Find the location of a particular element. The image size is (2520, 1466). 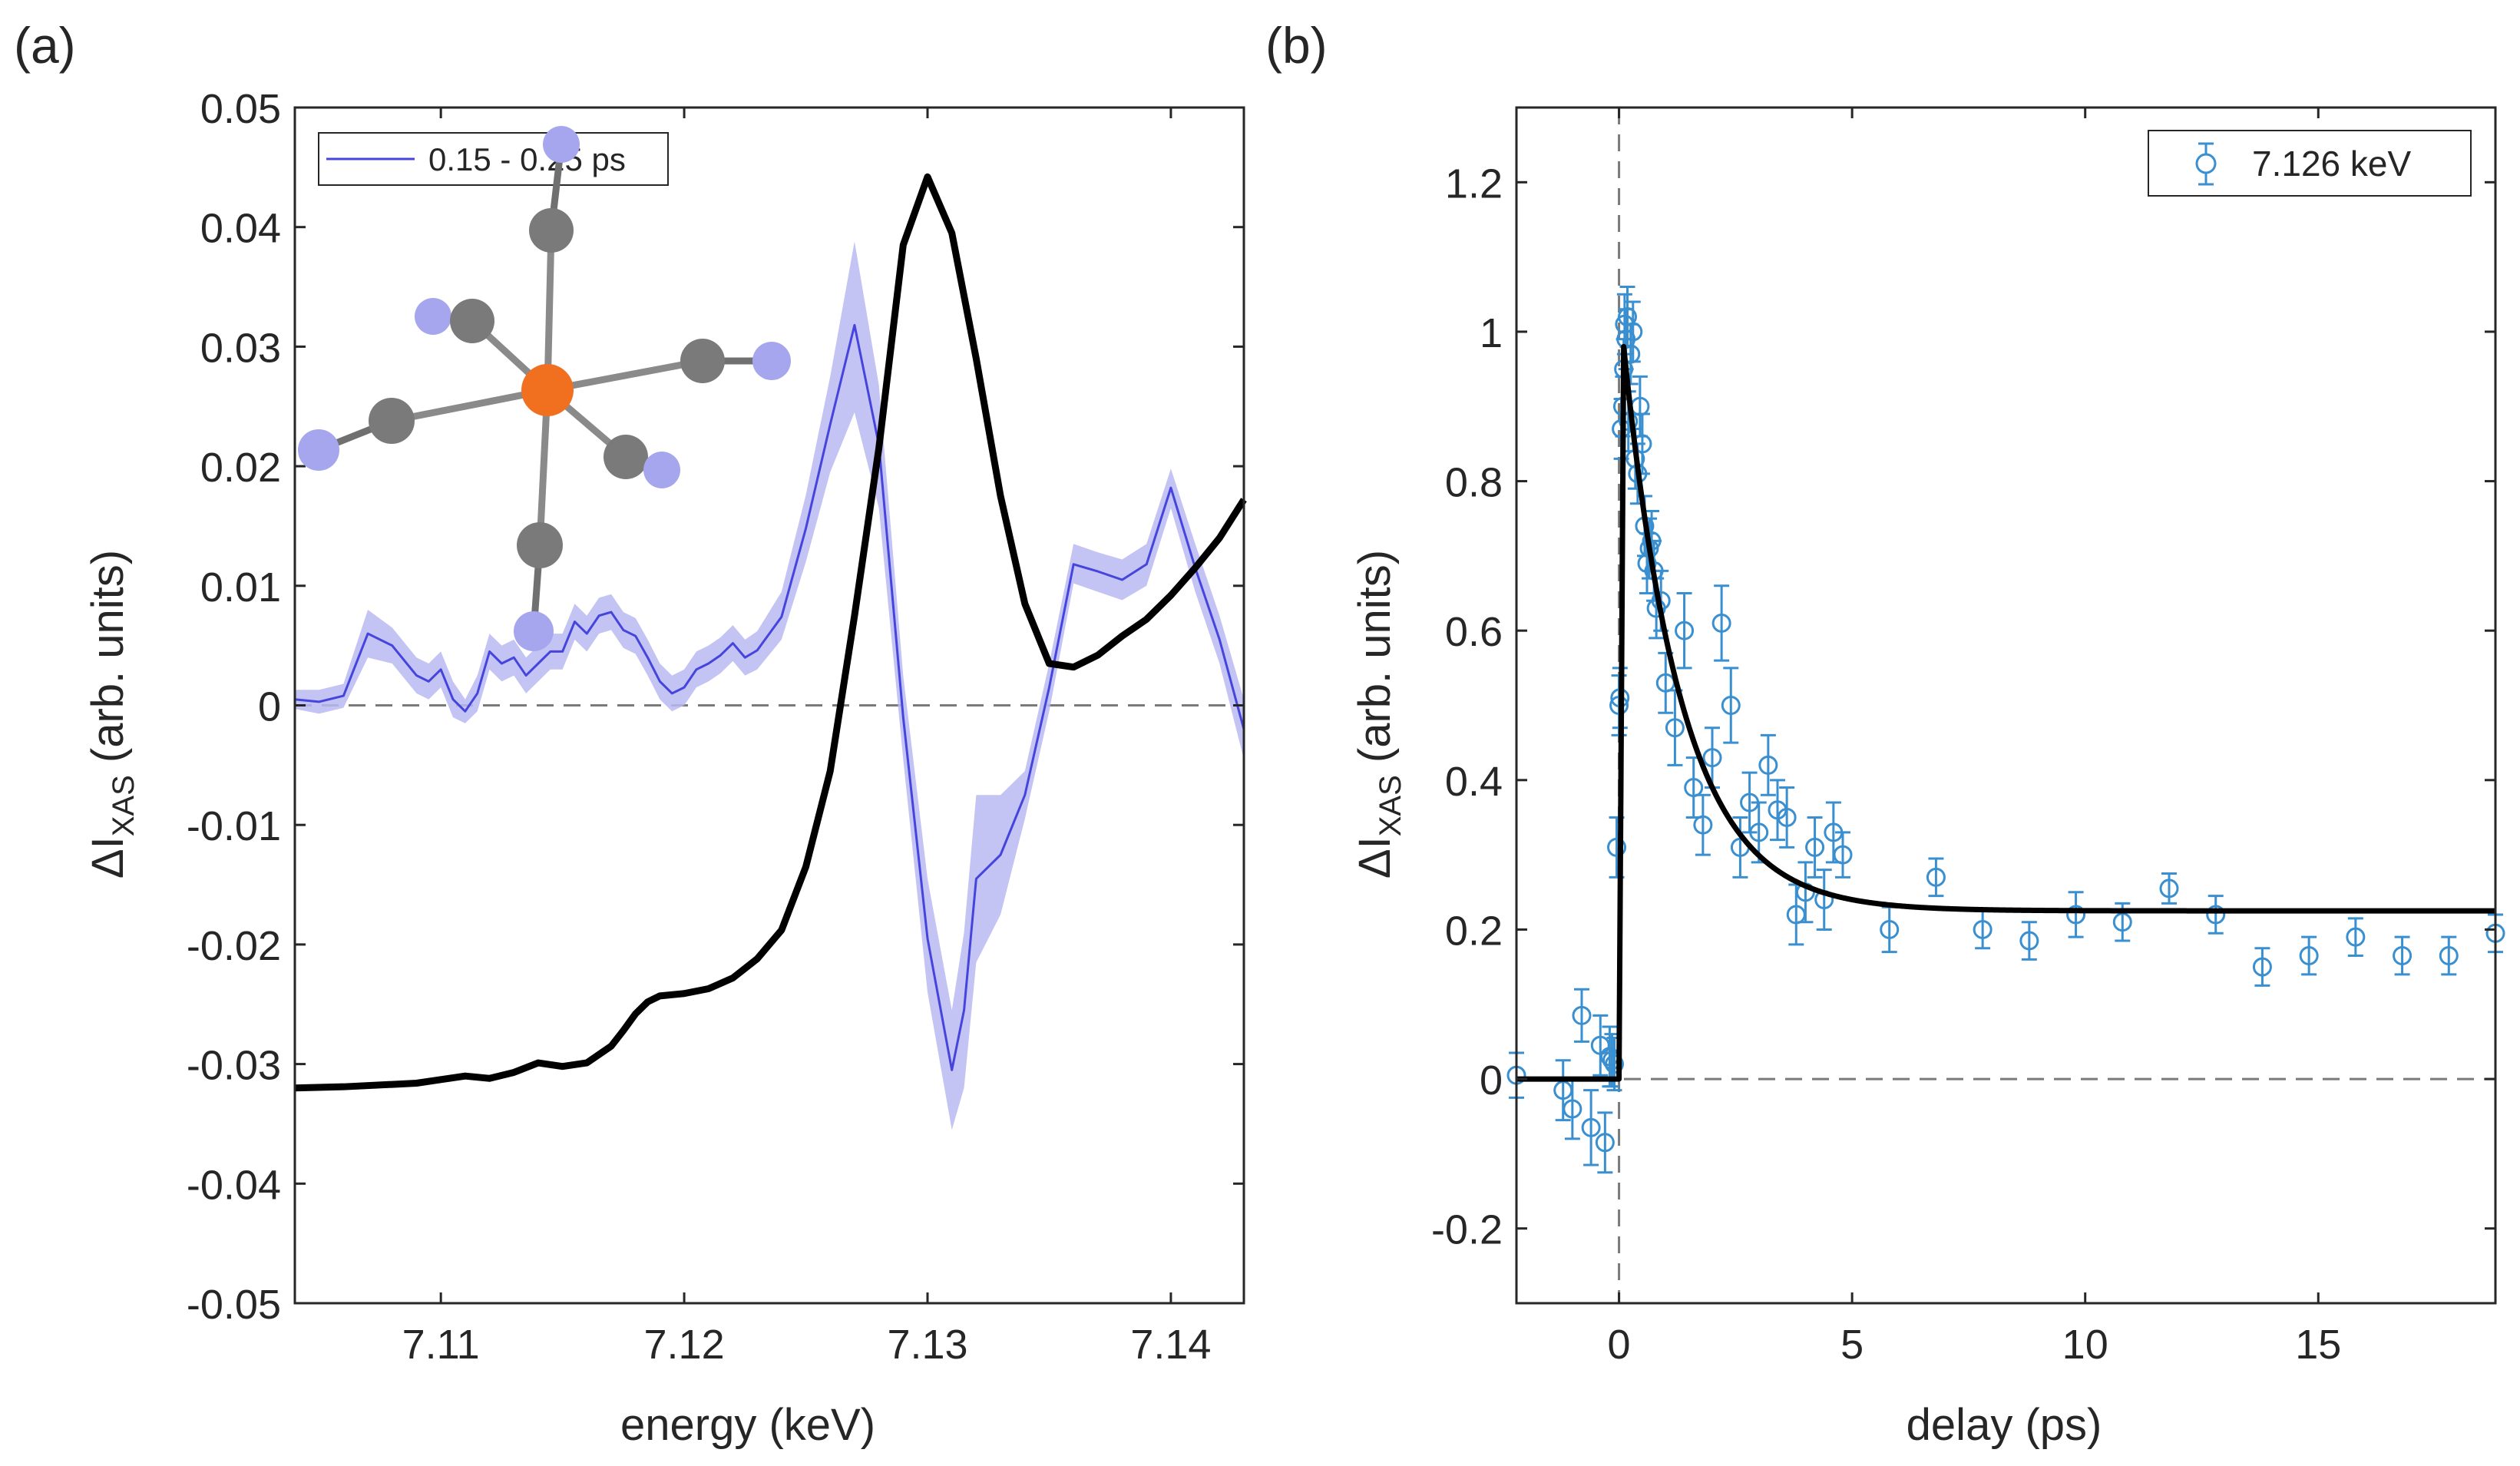

x-tick-label-a: 7.13 is located at coordinates (927, 1345).